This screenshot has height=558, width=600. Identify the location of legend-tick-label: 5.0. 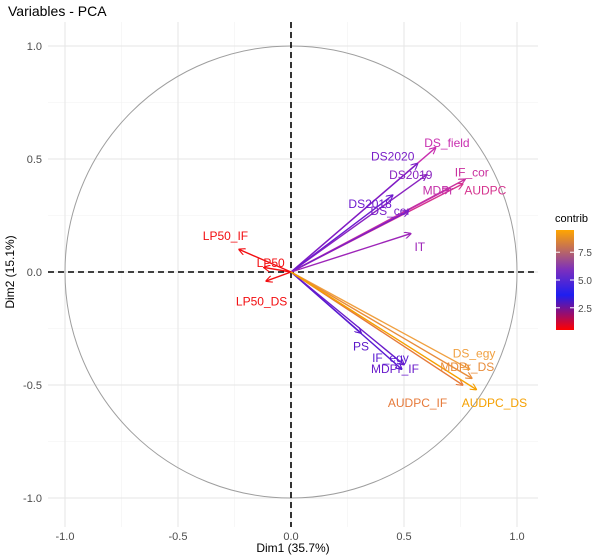
(585, 281).